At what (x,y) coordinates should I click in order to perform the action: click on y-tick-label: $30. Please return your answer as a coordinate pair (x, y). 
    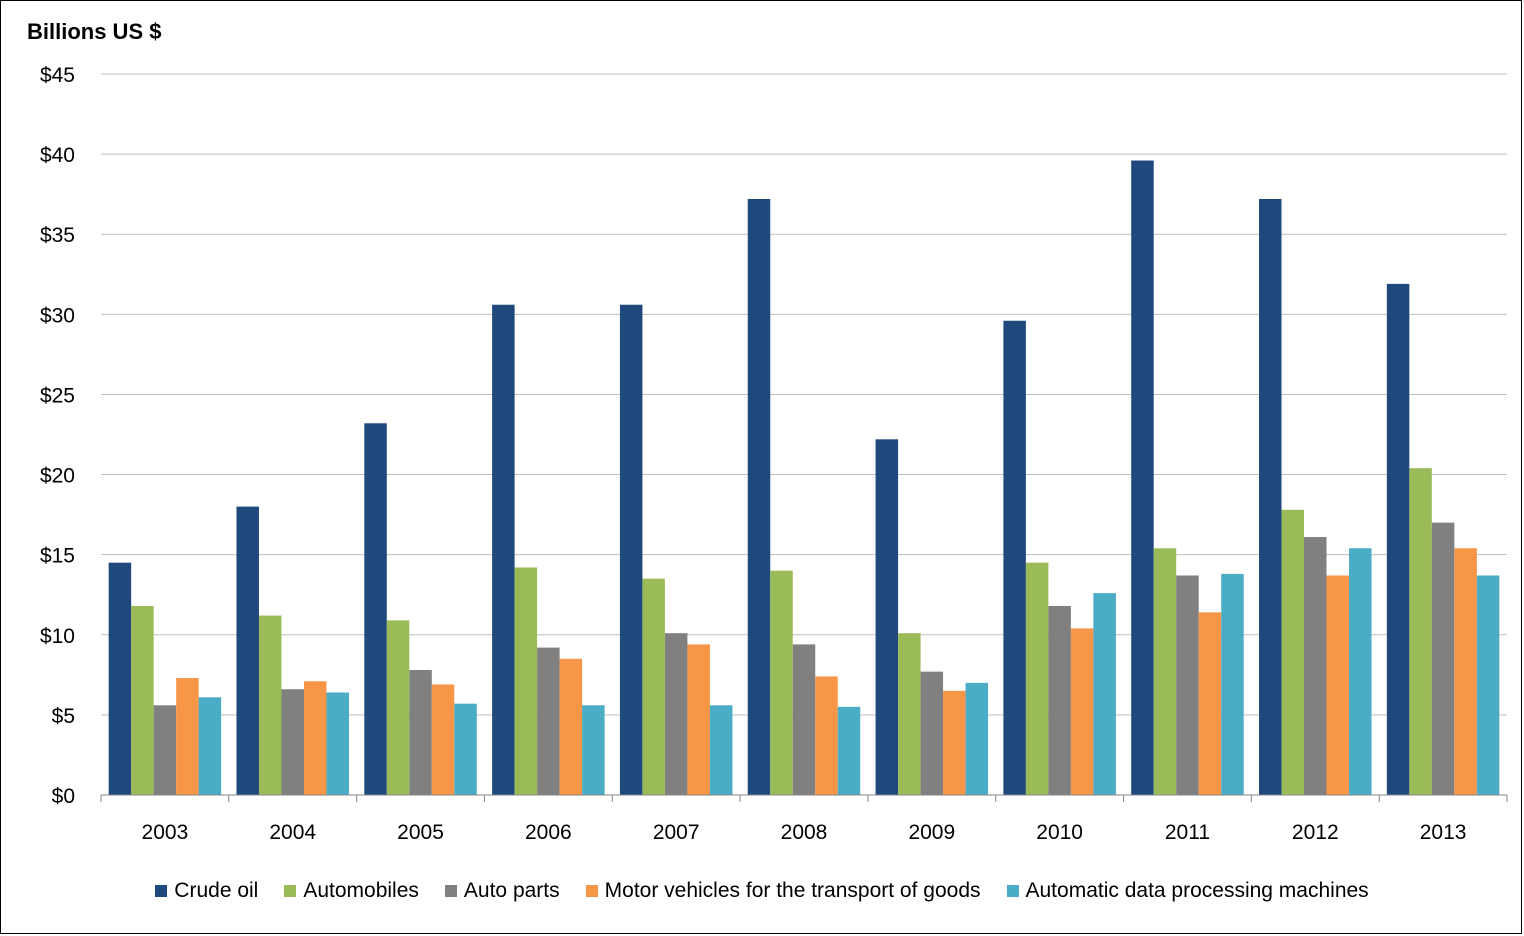
    Looking at the image, I should click on (57, 315).